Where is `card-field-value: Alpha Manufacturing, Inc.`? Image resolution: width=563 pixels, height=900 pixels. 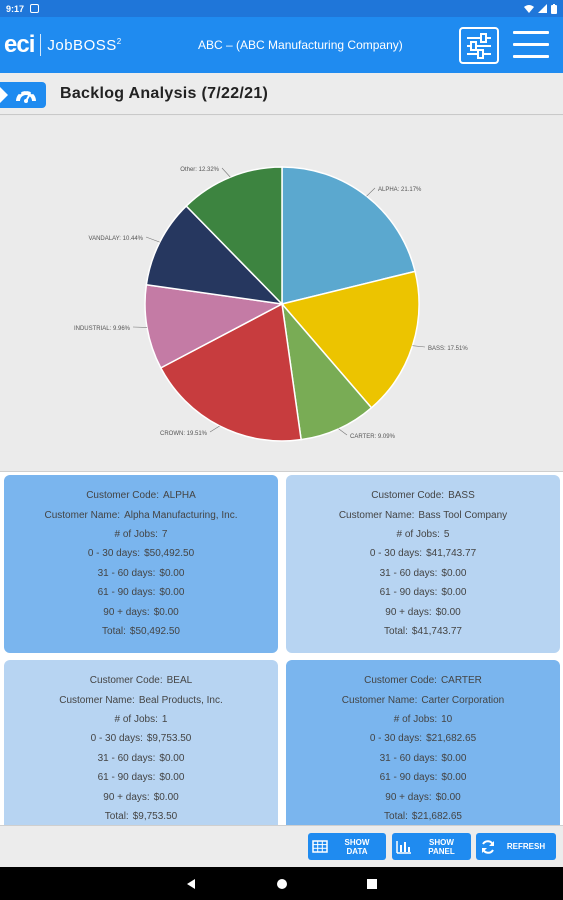
card-field-value: Alpha Manufacturing, Inc. is located at coordinates (181, 515).